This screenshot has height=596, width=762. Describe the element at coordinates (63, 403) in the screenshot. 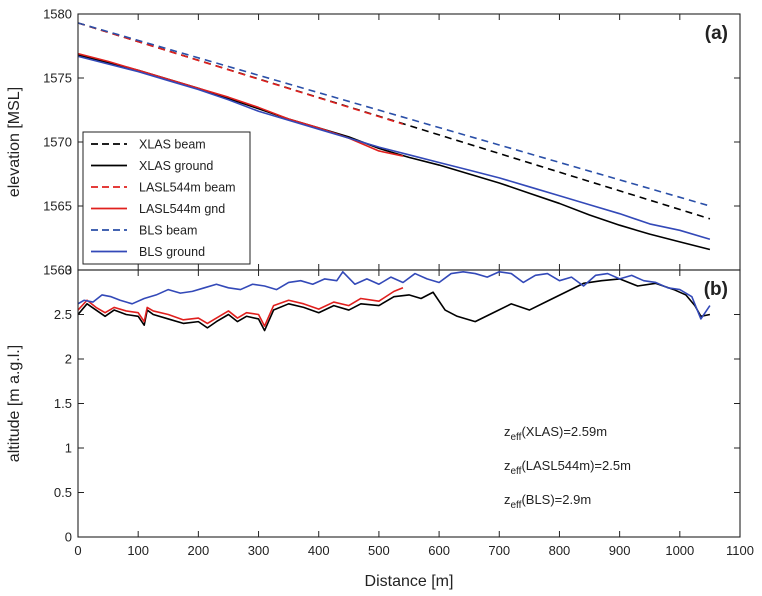

I see `y-tick-label: 1.5` at that location.